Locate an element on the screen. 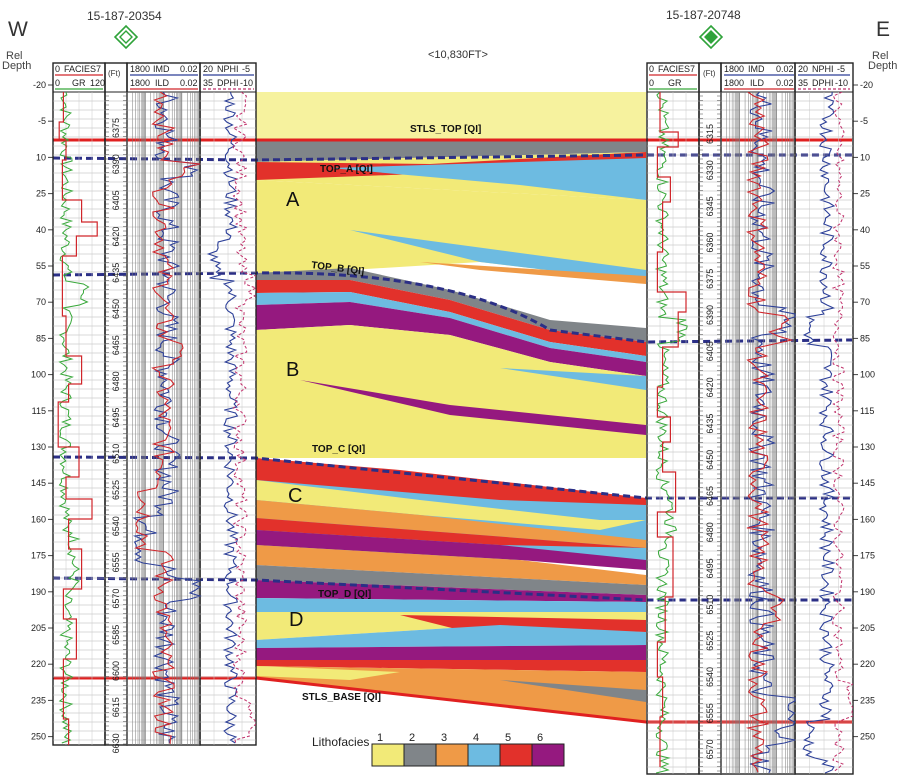 Image resolution: width=905 pixels, height=782 pixels. depth-tick-label: 100 is located at coordinates (38, 375).